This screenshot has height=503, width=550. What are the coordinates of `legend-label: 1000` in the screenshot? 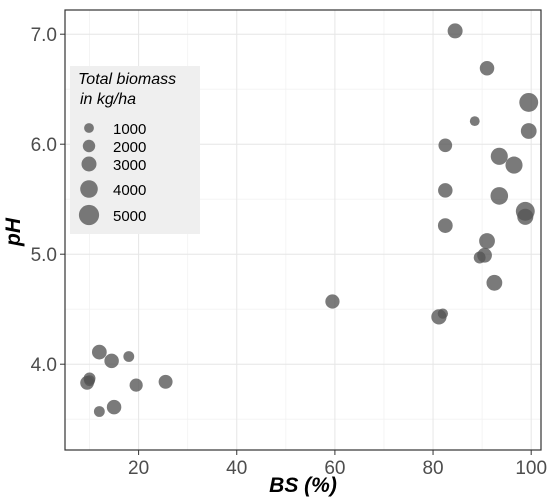 It's located at (129, 129).